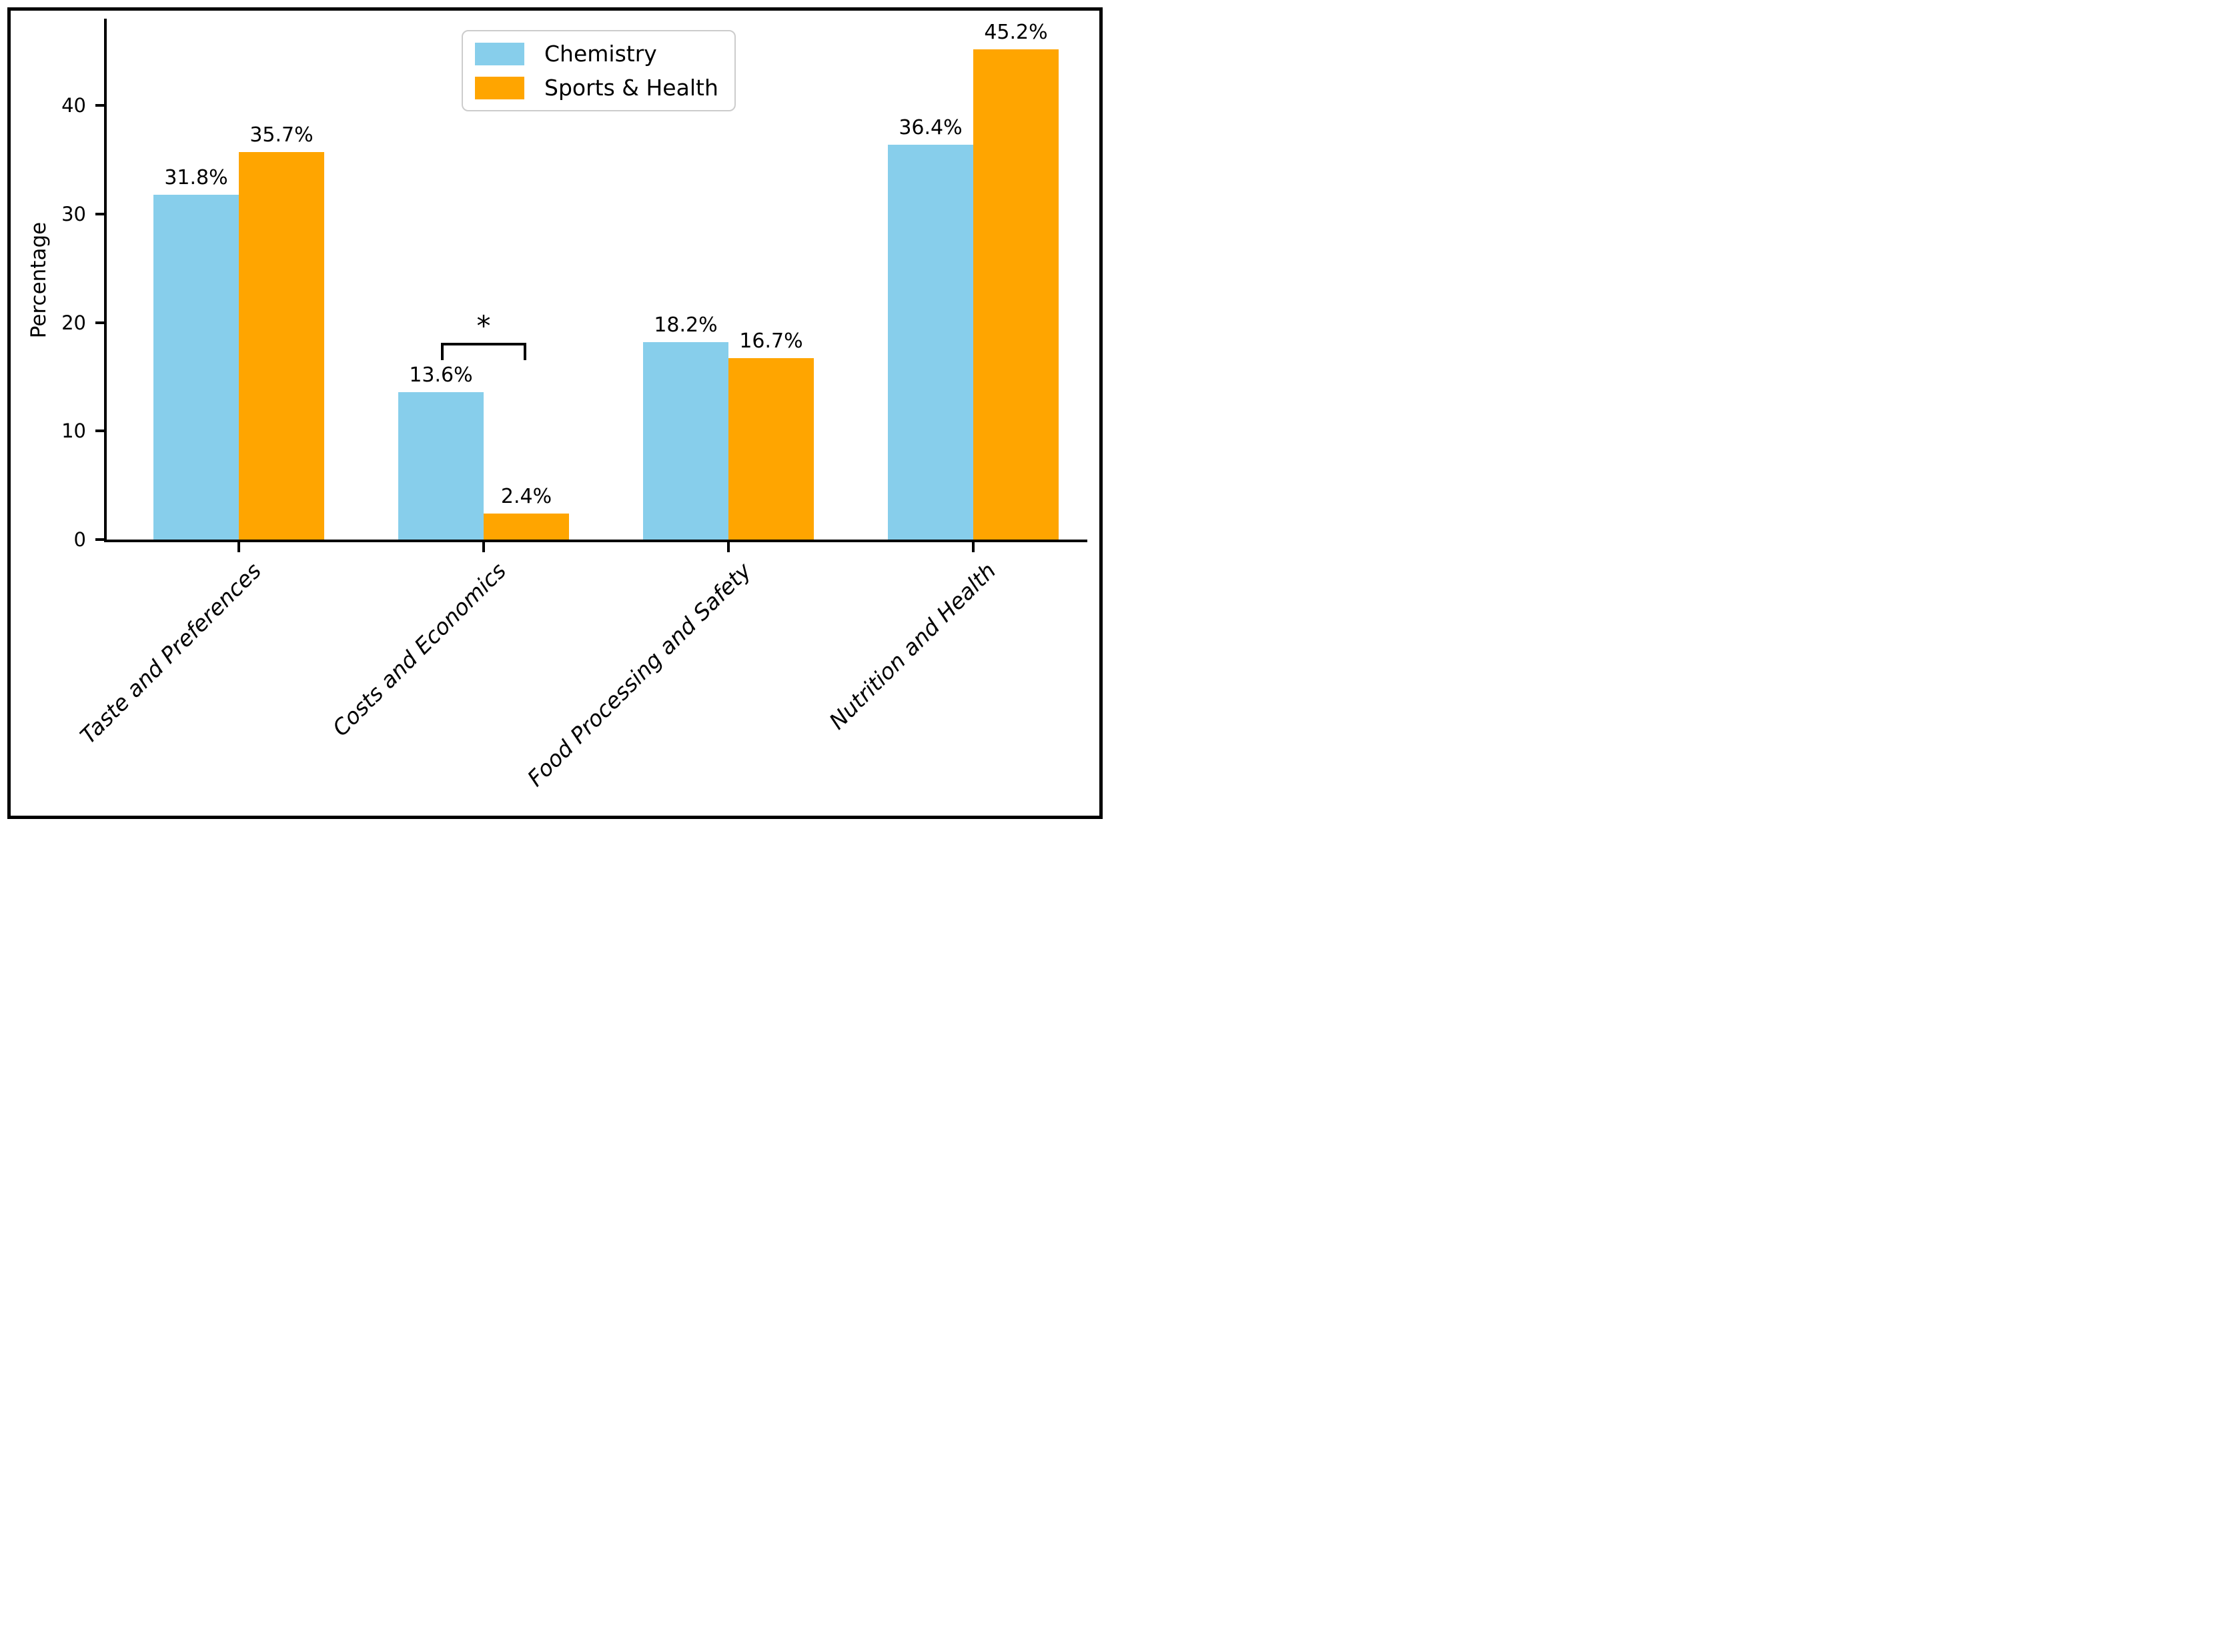  Describe the element at coordinates (79, 539) in the screenshot. I see `y-tick-label: 0` at that location.